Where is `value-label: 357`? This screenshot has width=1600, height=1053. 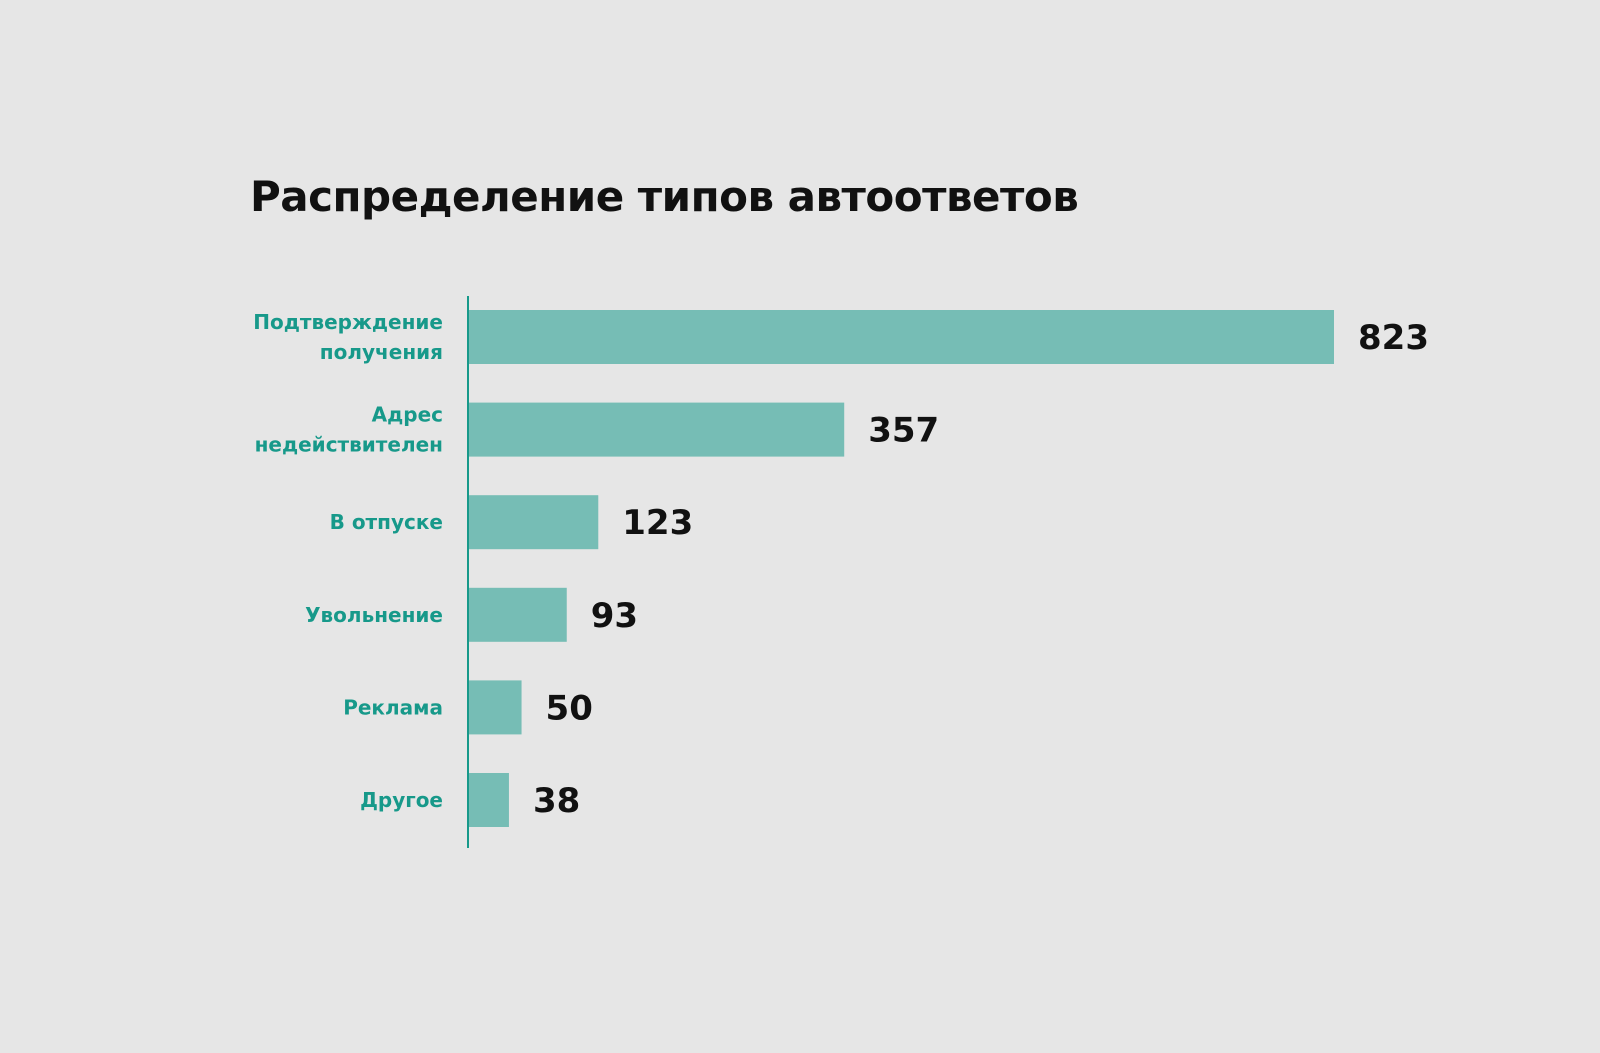
value-label: 357 is located at coordinates (903, 431).